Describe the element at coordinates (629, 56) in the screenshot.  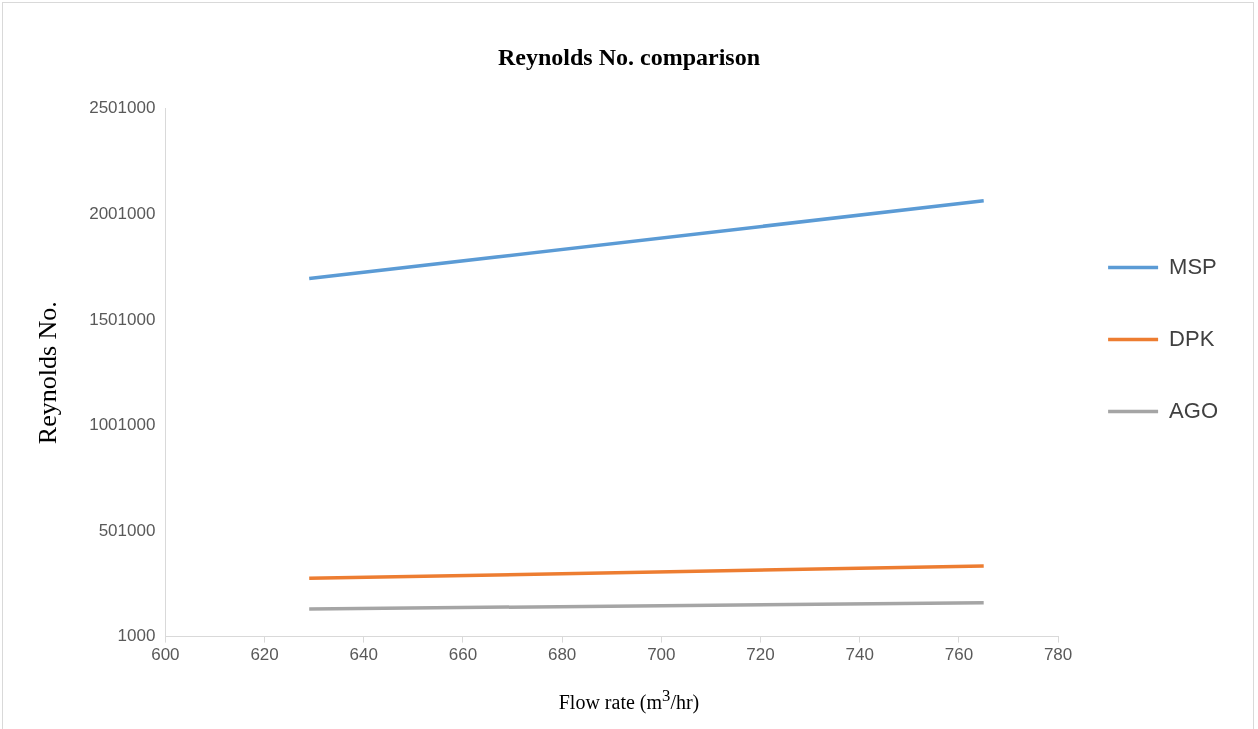
I see `chart-title: Reynolds No. comparison` at that location.